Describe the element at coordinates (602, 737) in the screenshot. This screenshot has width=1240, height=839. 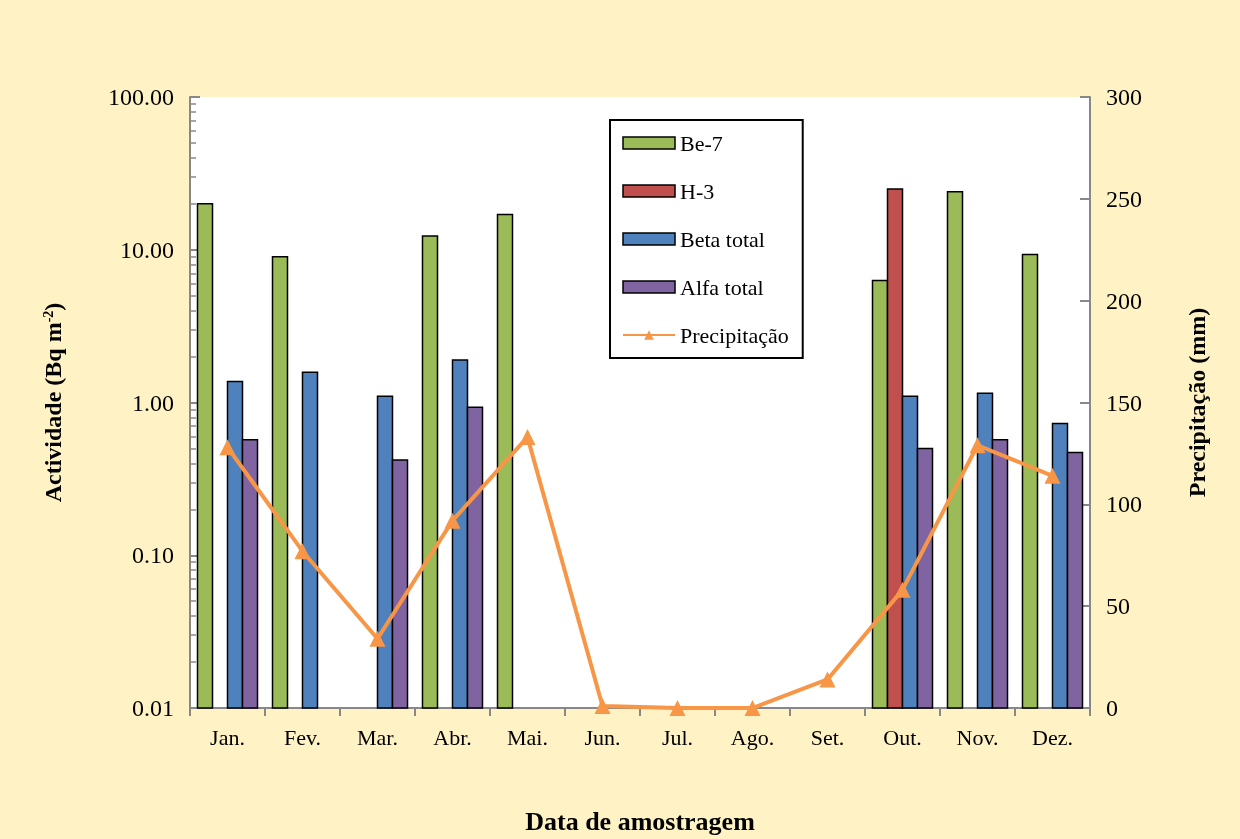
I see `x-tick-label: Jun.` at that location.